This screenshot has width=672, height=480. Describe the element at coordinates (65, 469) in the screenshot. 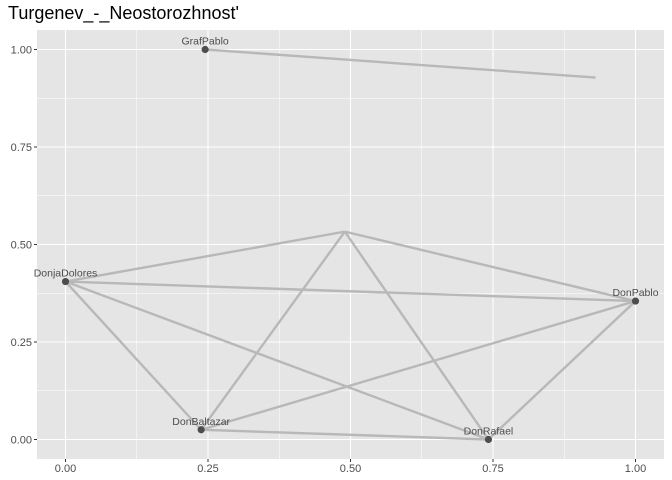

I see `x-tick-label: 0.00` at that location.